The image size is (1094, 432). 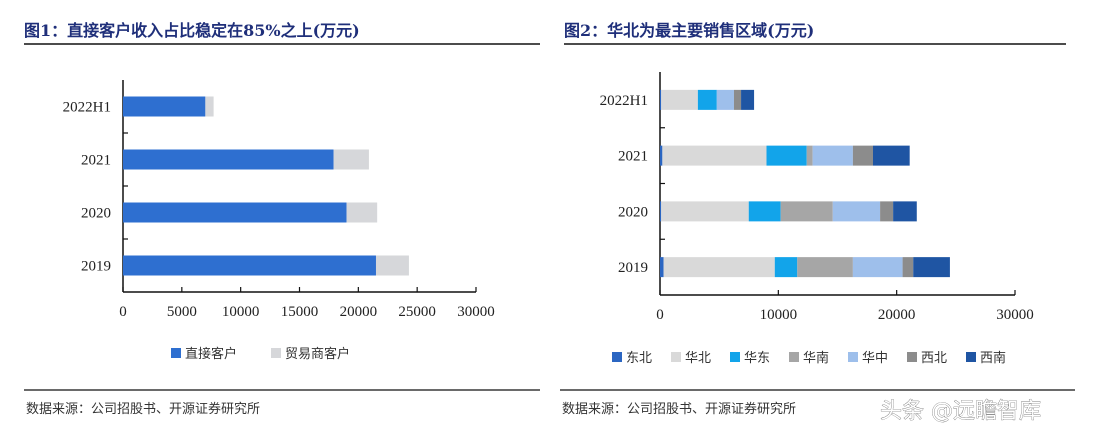 What do you see at coordinates (192, 30) in the screenshot?
I see `chart1-title: 图1：直接客户收入占比稳定在85%之上(万元)` at bounding box center [192, 30].